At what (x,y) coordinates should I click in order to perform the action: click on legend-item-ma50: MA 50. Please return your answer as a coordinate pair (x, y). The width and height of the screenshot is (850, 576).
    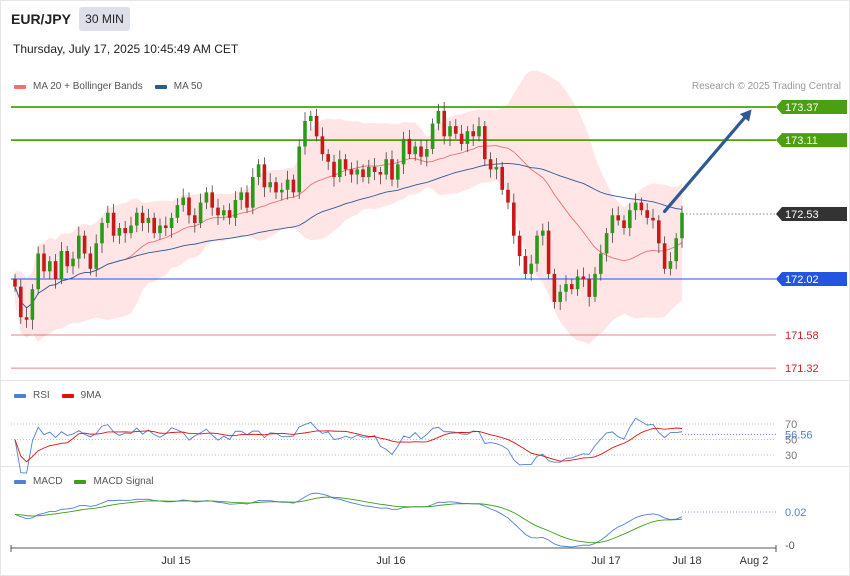
    Looking at the image, I should click on (178, 86).